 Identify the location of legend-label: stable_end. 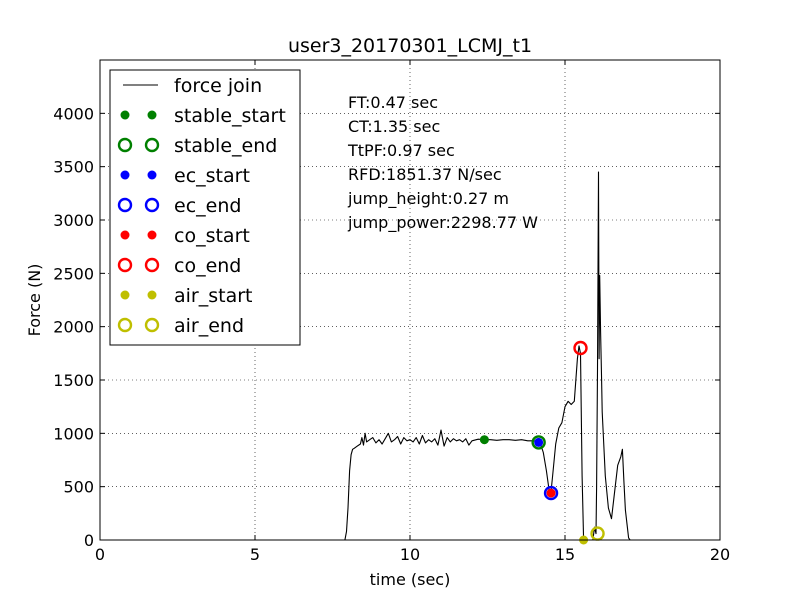
(225, 146).